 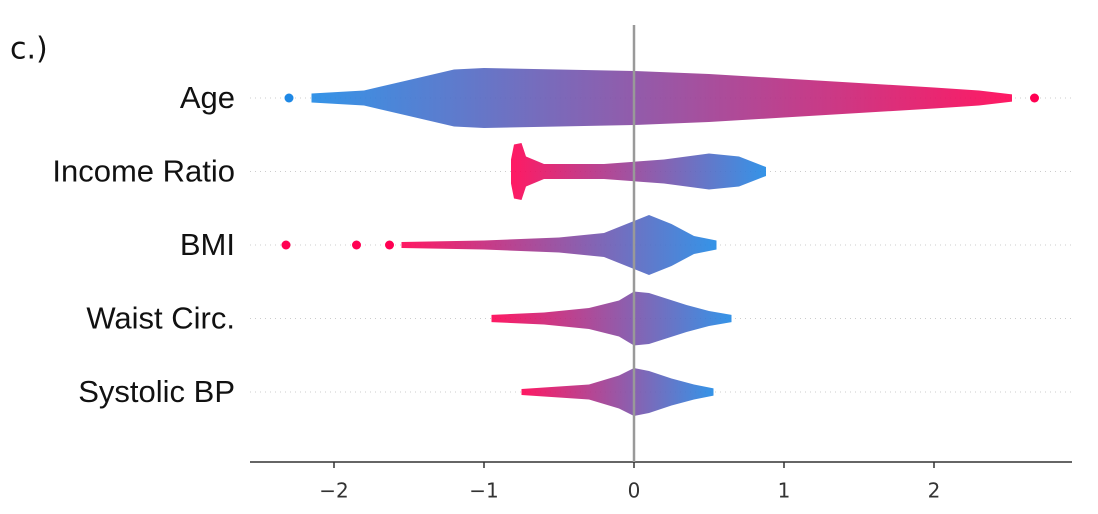 I want to click on x-tick-label: −1, so click(x=483, y=491).